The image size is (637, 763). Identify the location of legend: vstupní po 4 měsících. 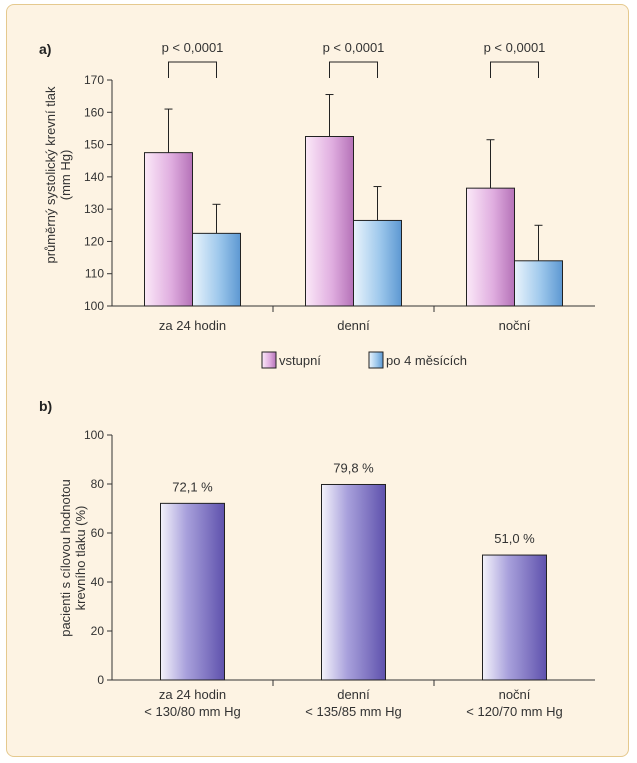
(364, 360).